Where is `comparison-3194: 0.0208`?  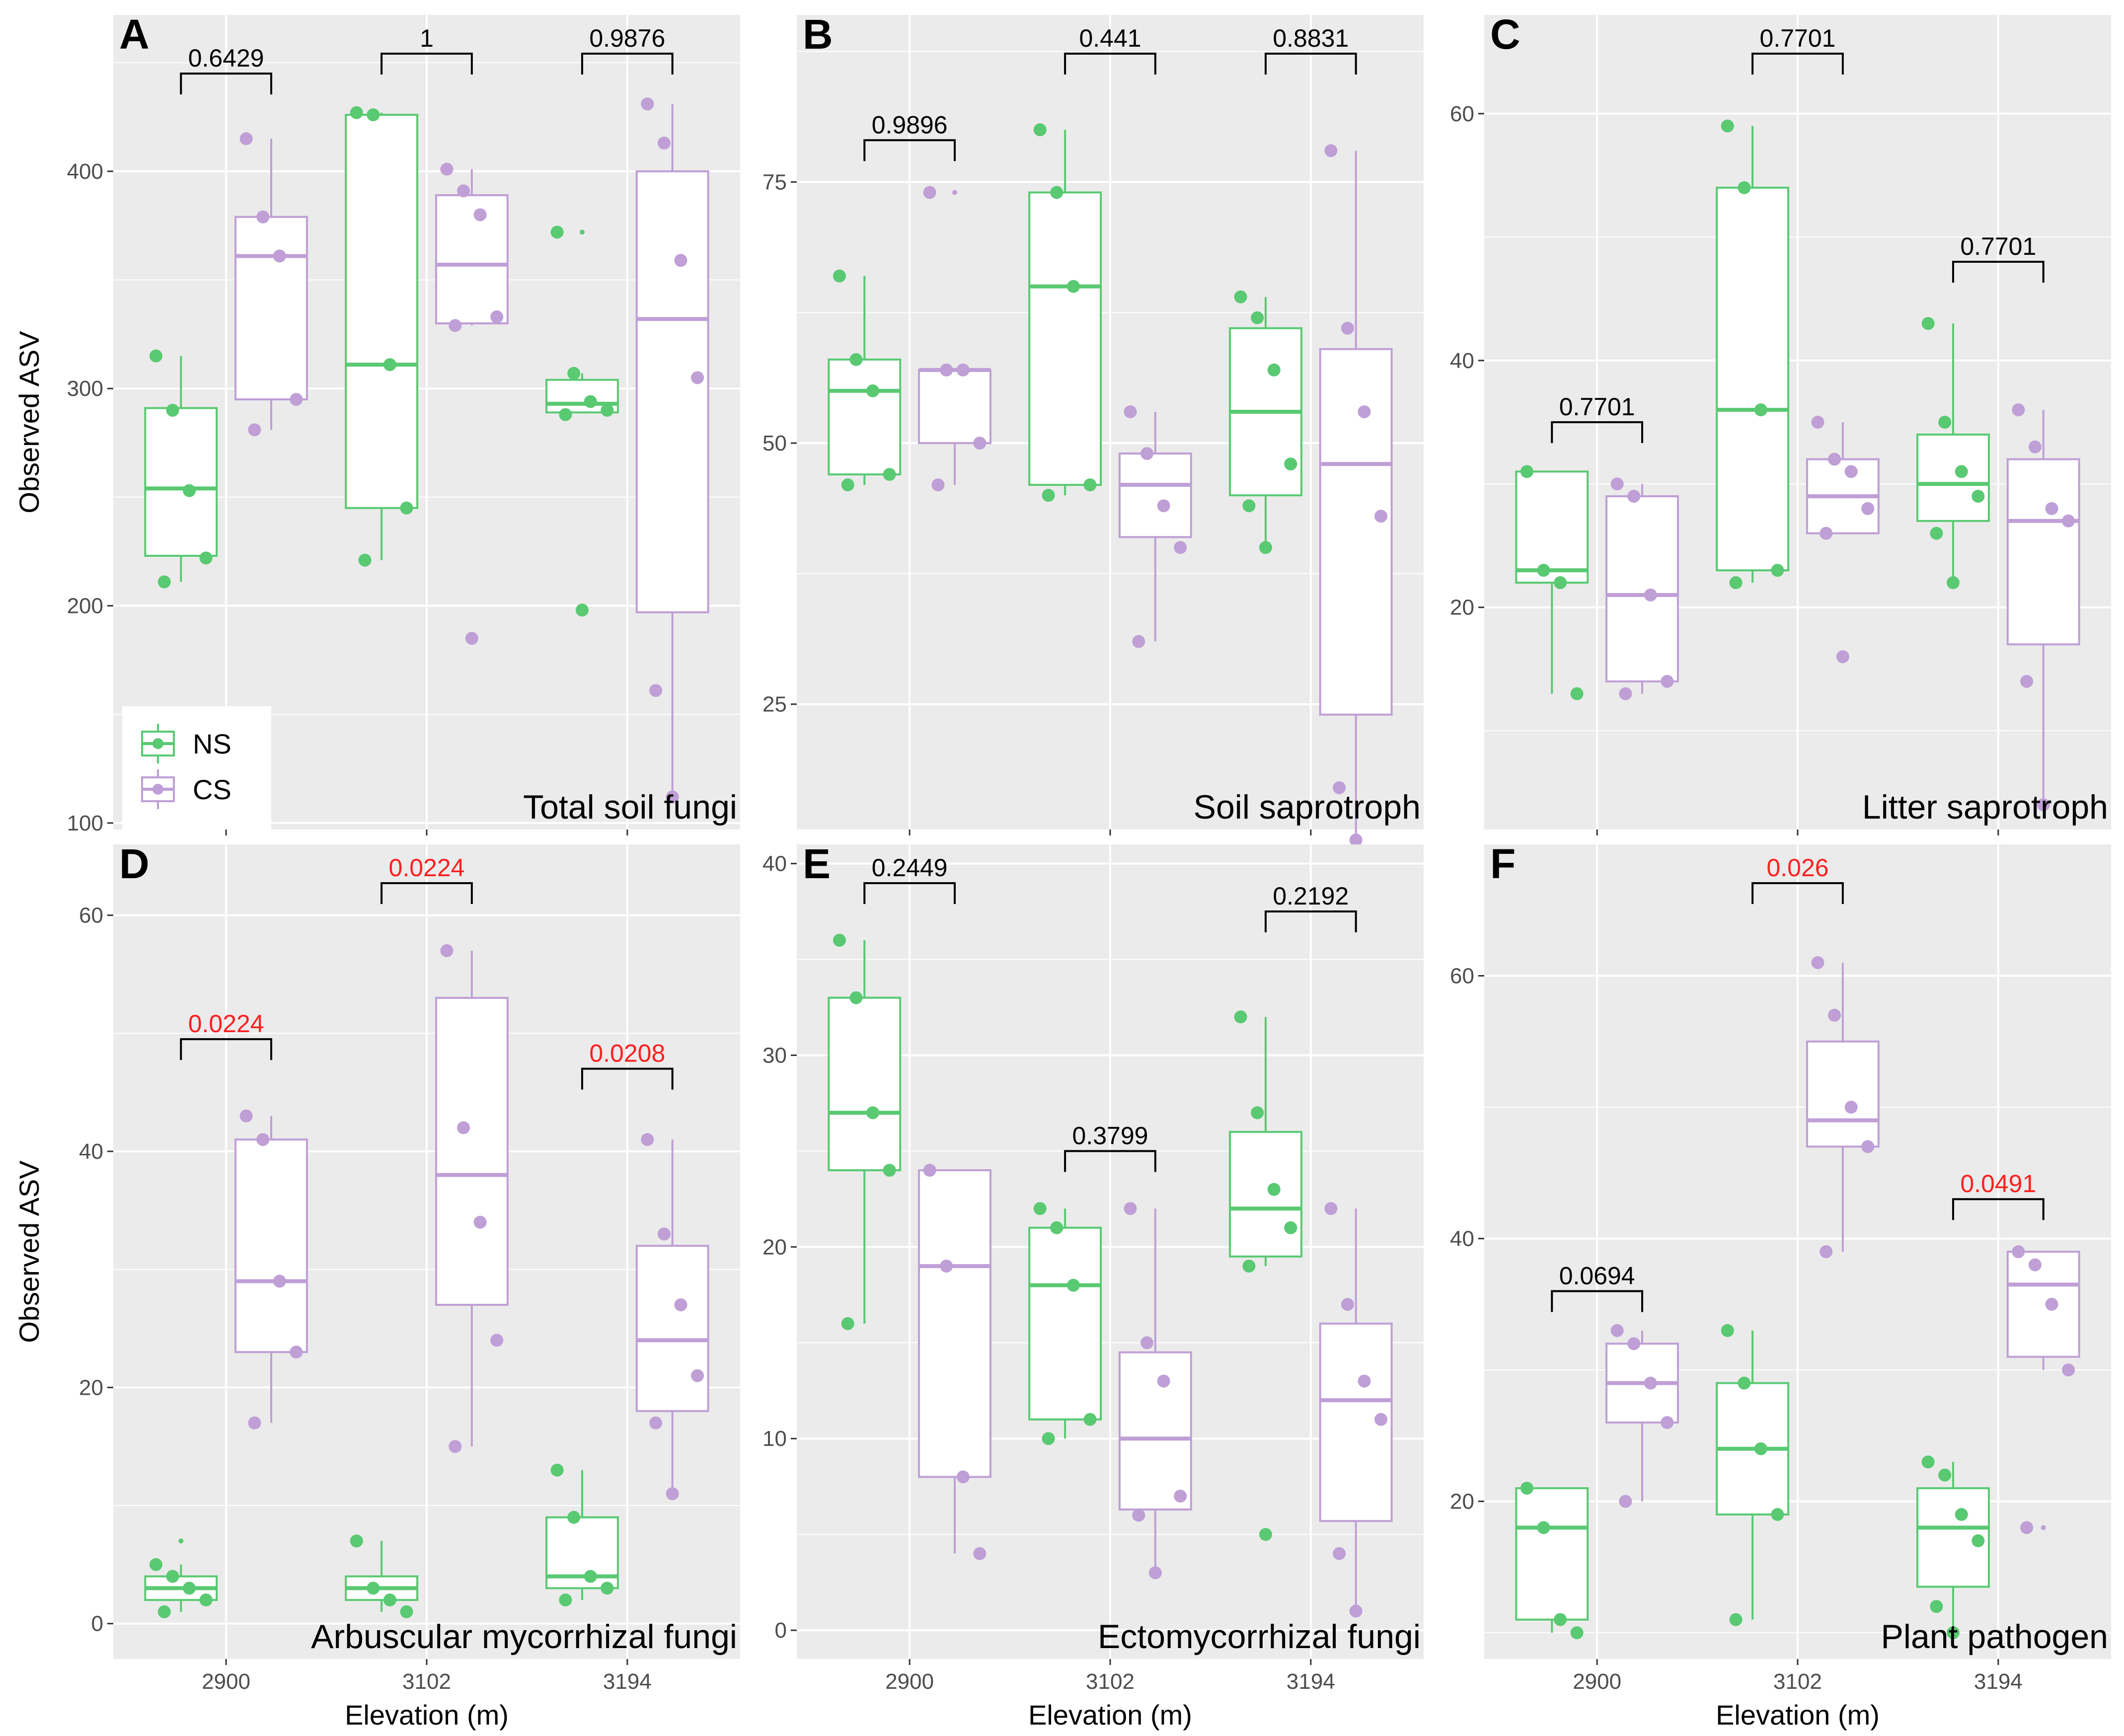 comparison-3194: 0.0208 is located at coordinates (627, 1065).